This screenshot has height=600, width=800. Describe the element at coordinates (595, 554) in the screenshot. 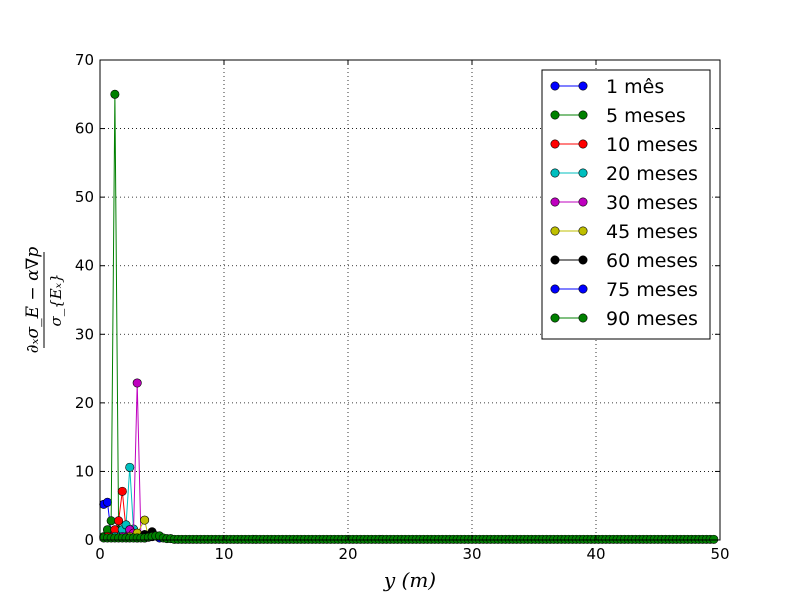

I see `x-tick-label: 40` at that location.